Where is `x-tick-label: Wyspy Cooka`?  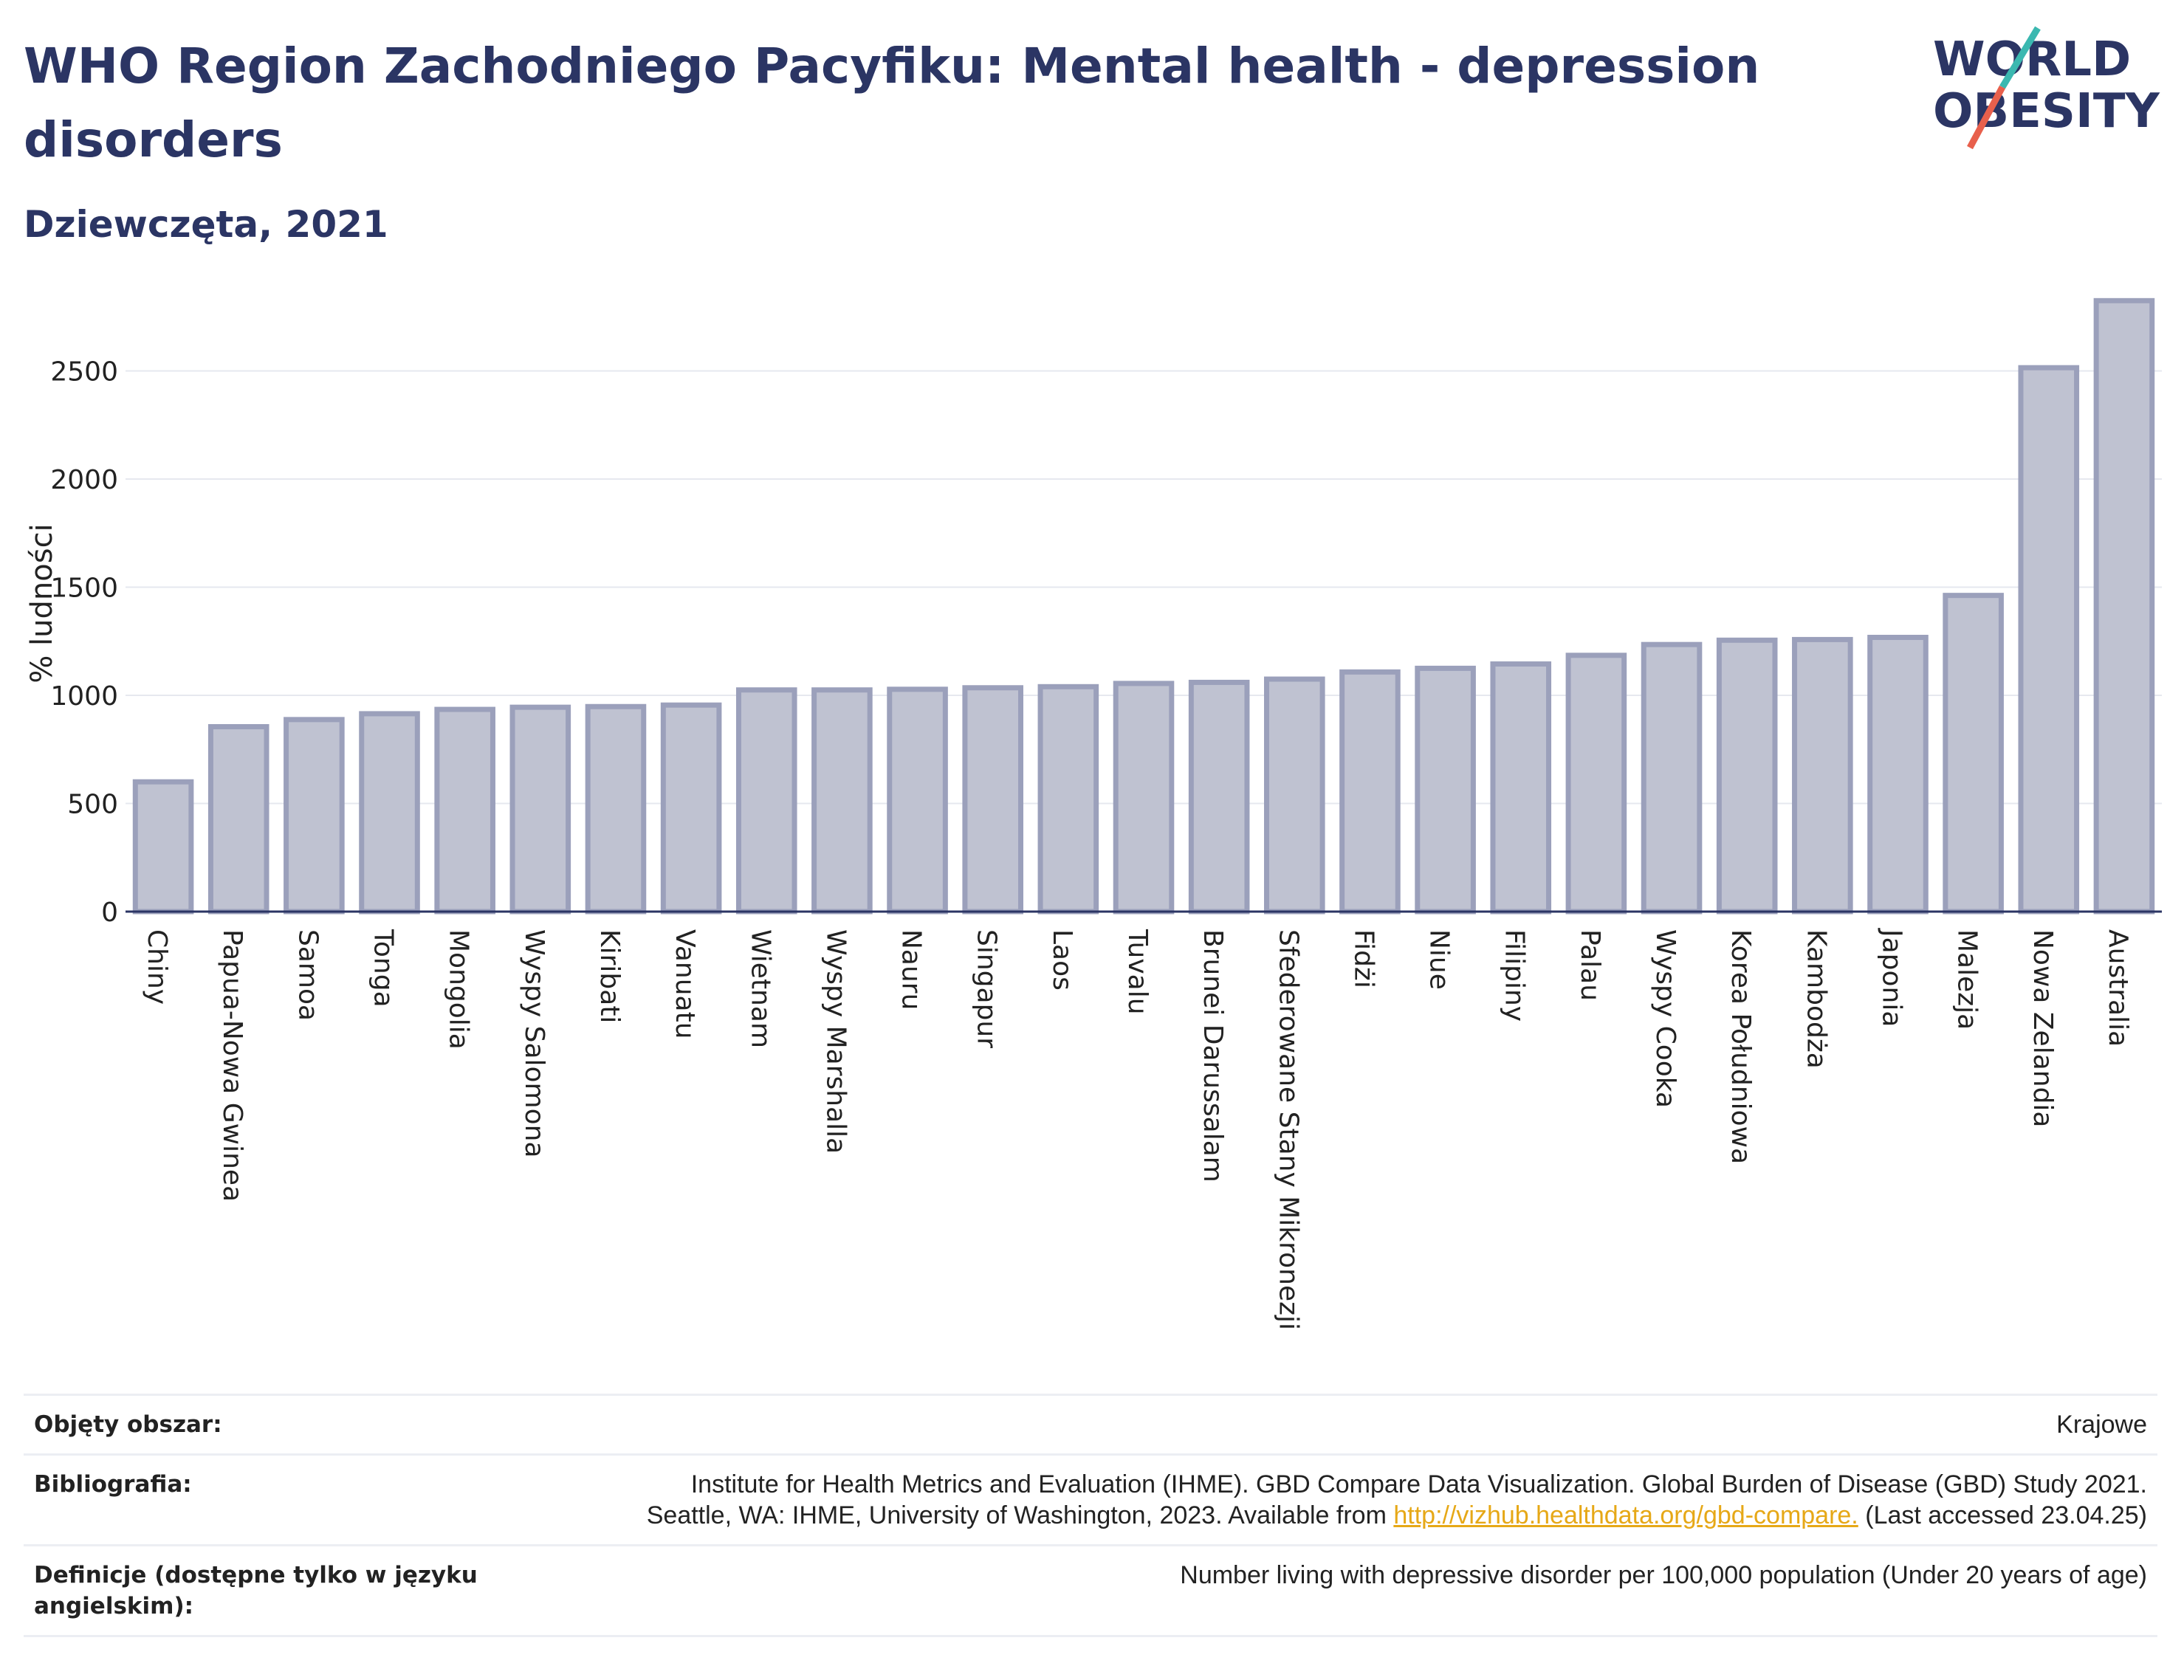
x-tick-label: Wyspy Cooka is located at coordinates (1665, 1018).